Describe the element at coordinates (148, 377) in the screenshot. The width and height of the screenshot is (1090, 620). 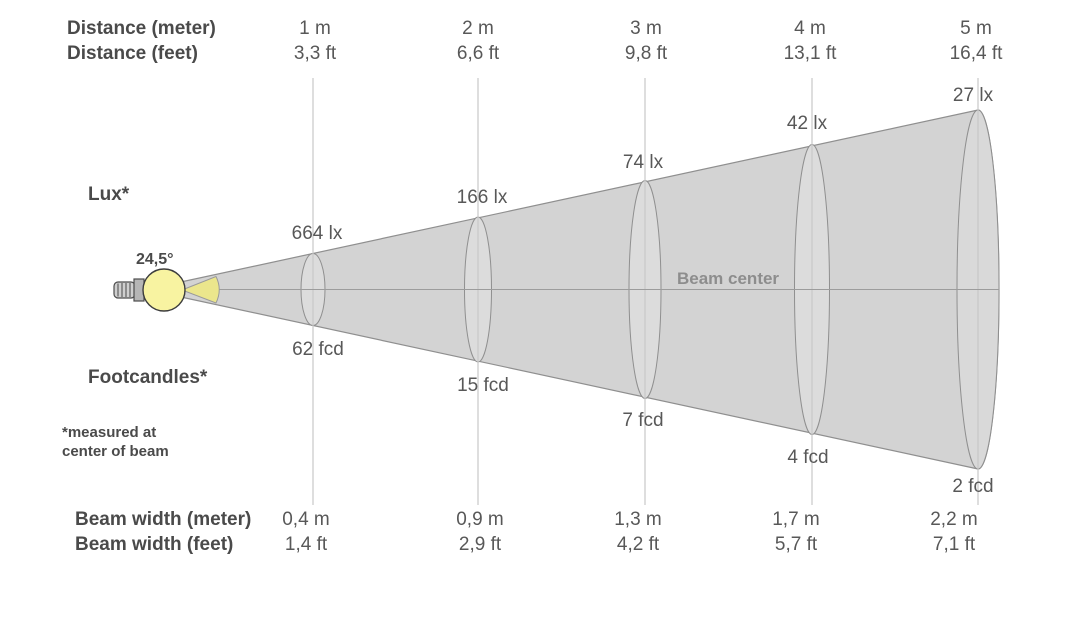
I see `footcandles-row-label: Footcandles*` at that location.